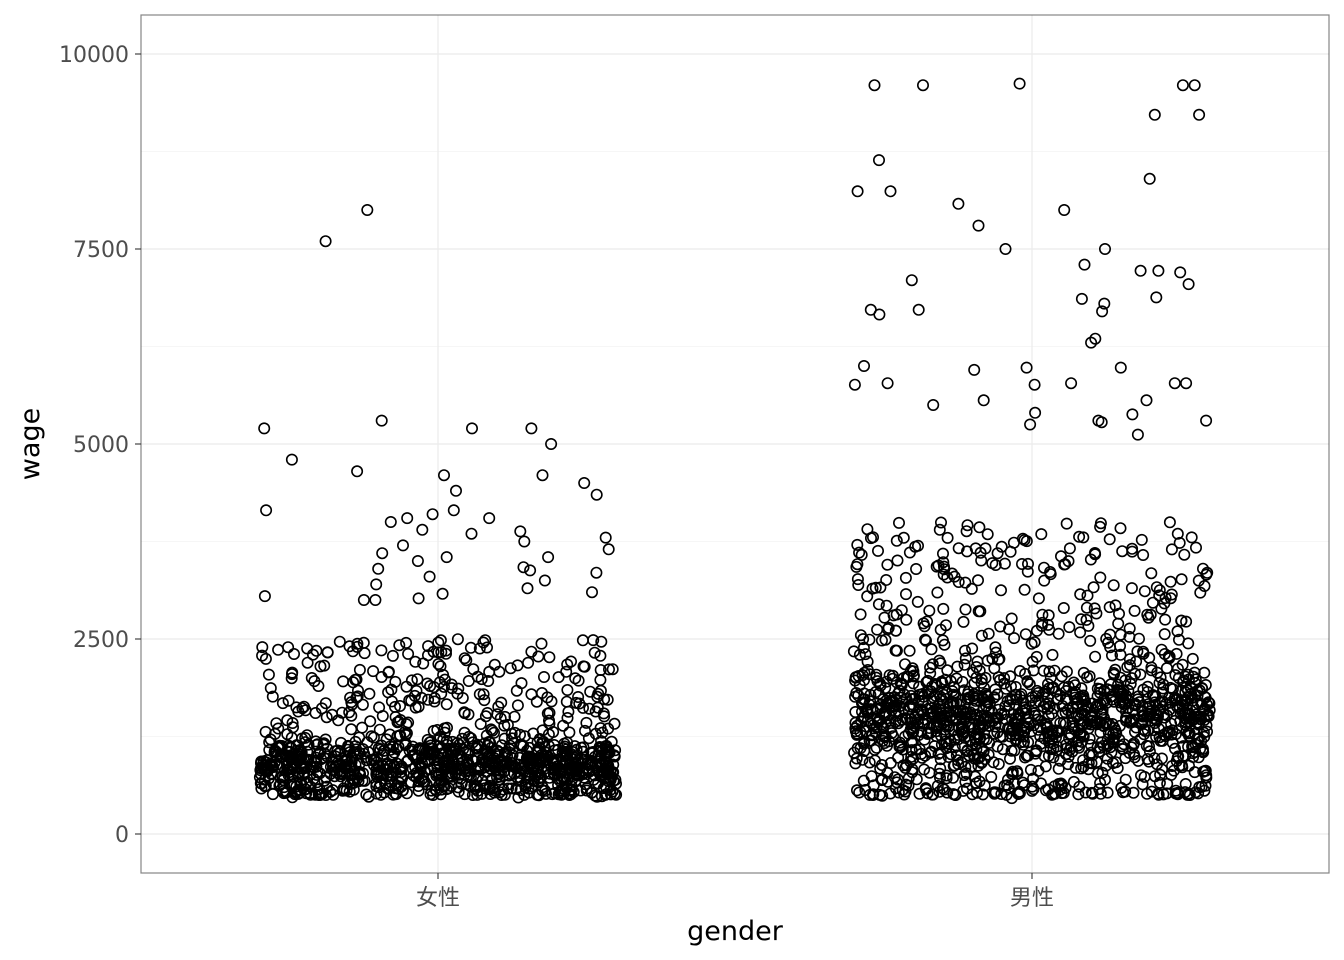  Describe the element at coordinates (438, 898) in the screenshot. I see `x-tick-label: 女性` at that location.